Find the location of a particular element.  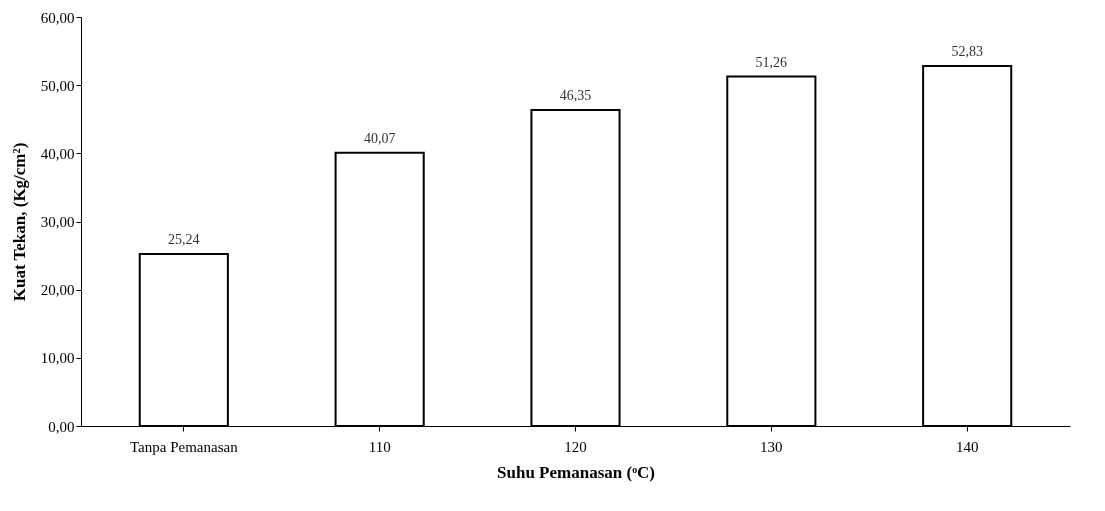

y-tick-label: 30,00 is located at coordinates (57, 222).